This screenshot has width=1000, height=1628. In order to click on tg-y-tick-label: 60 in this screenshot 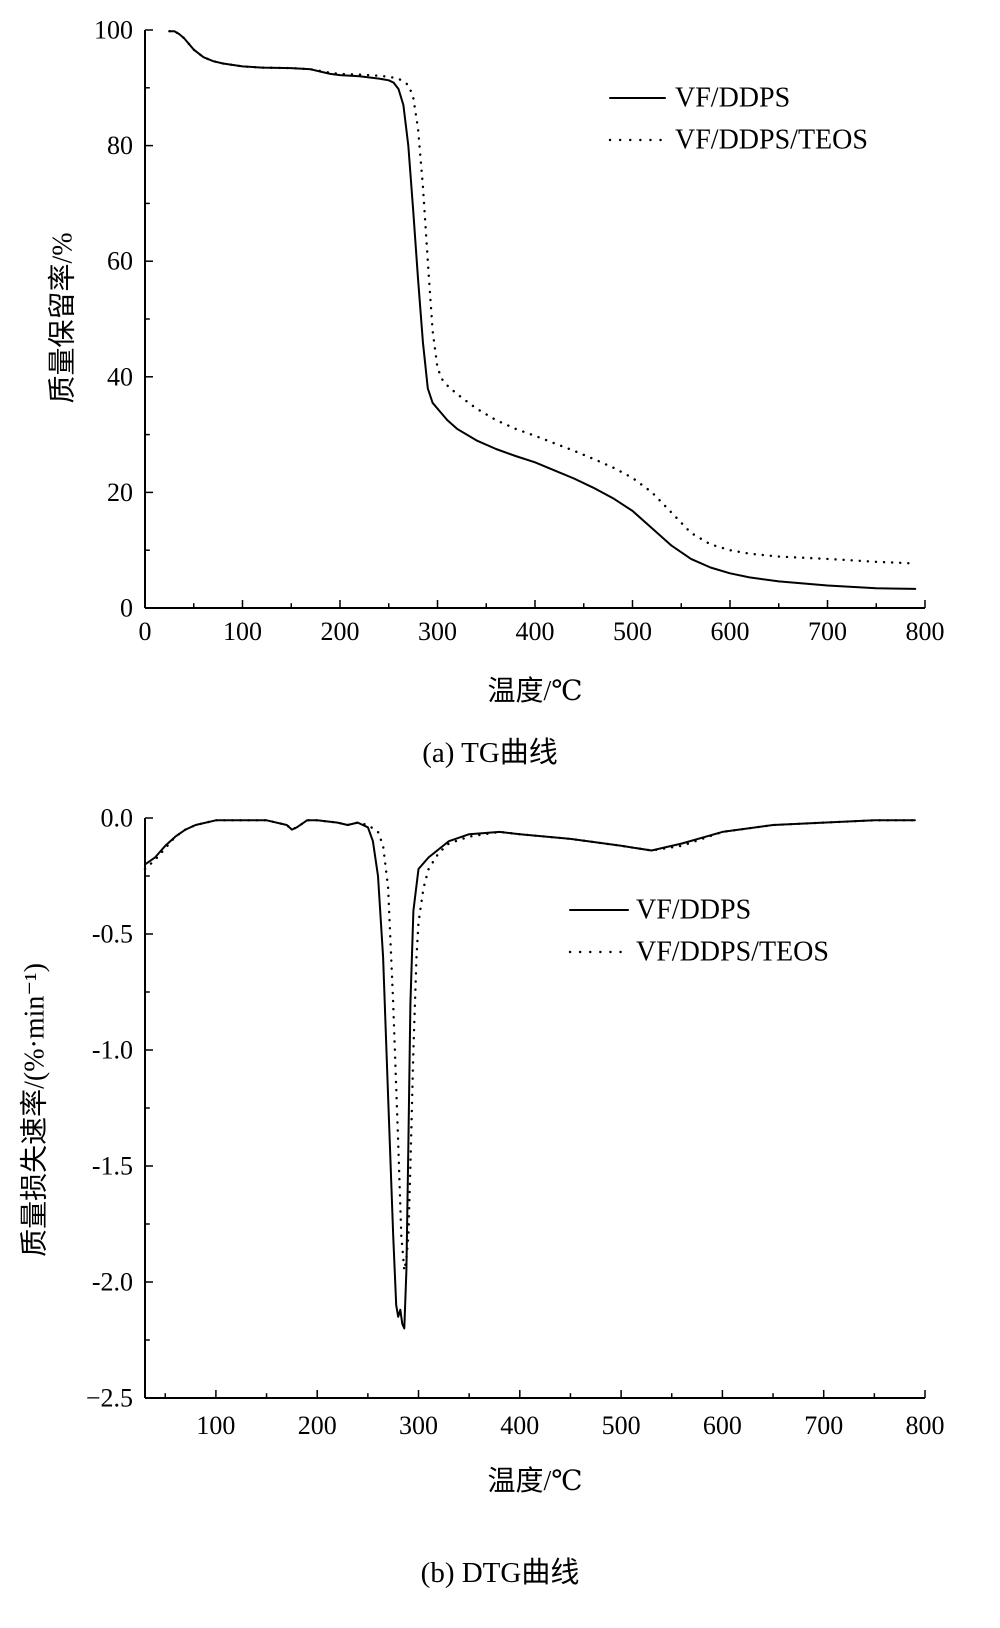, I will do `click(120, 261)`.